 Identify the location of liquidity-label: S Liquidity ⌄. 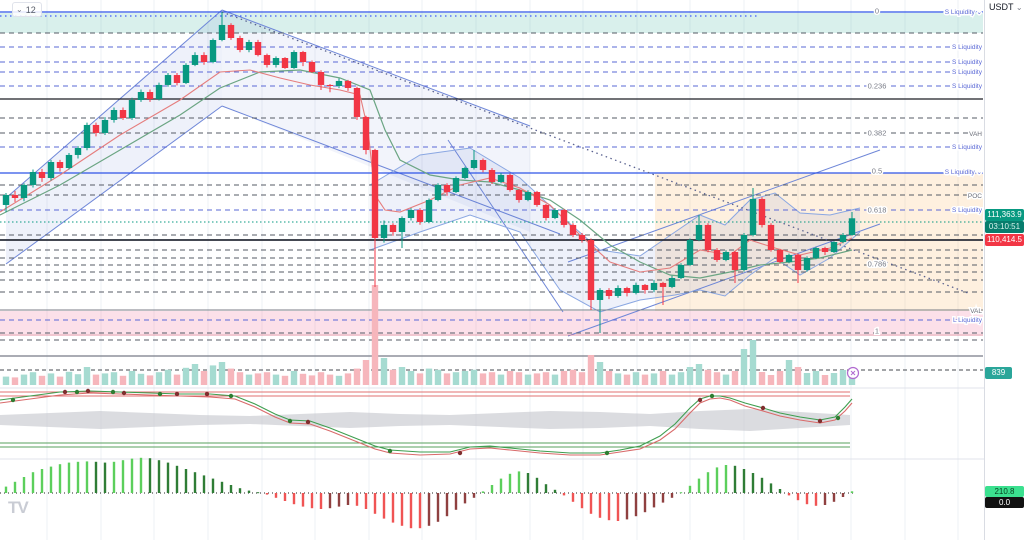
(963, 172).